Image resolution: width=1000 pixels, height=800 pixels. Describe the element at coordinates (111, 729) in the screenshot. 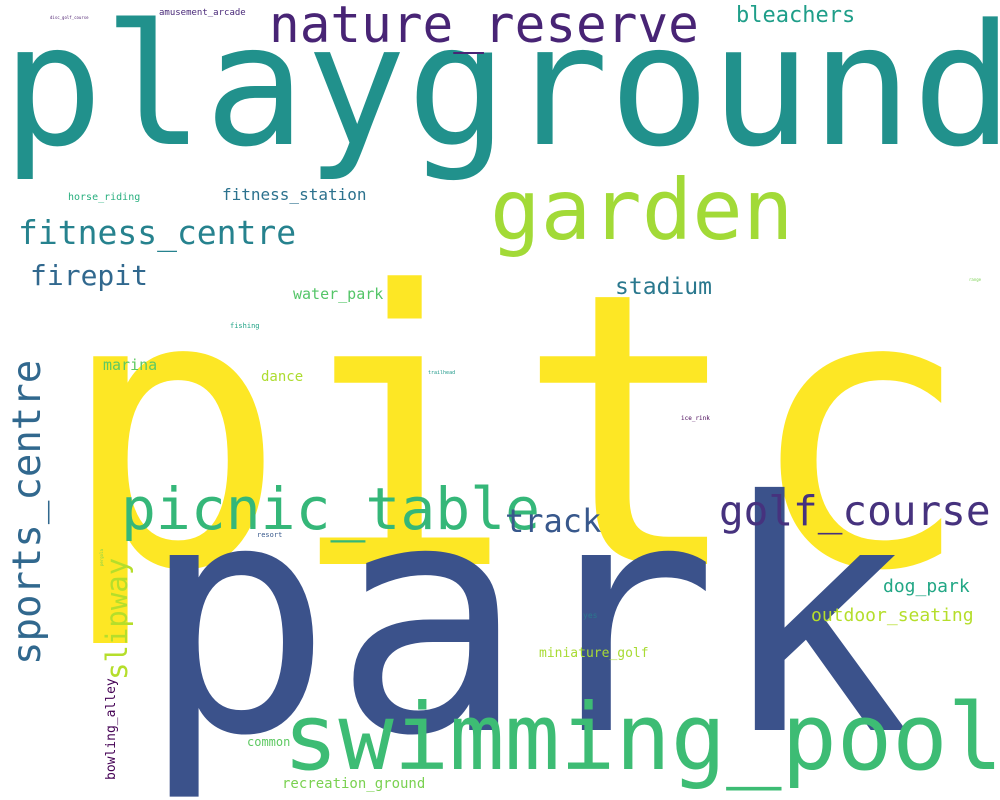

I see `word-bowling_alley: bowling_alley` at that location.